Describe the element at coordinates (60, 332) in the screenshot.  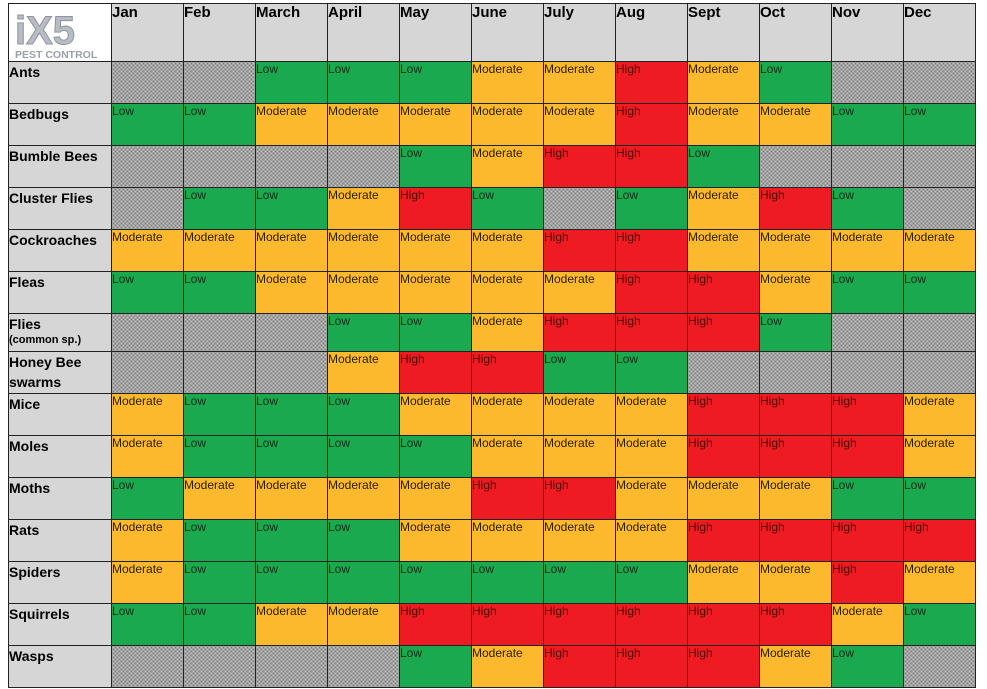
I see `pest-name-cell: Flies (common sp.)` at that location.